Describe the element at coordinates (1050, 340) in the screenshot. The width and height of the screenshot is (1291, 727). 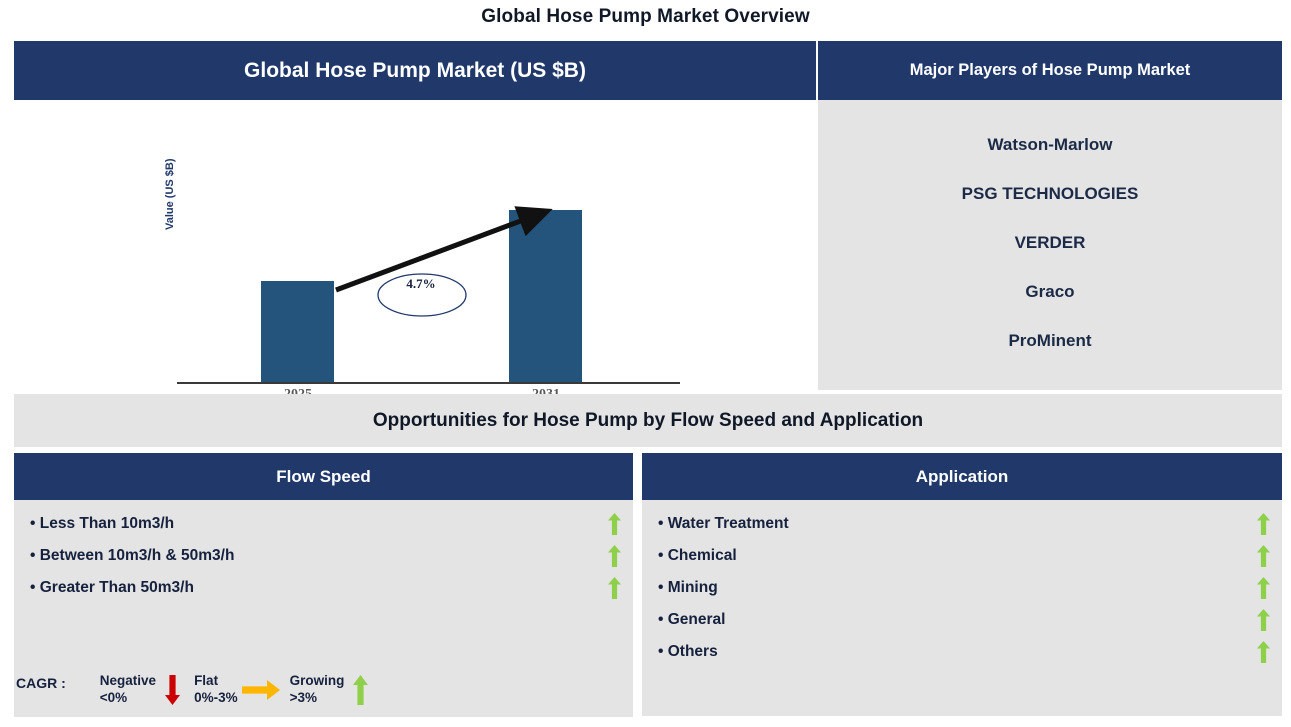
I see `player-item: ProMinent` at that location.